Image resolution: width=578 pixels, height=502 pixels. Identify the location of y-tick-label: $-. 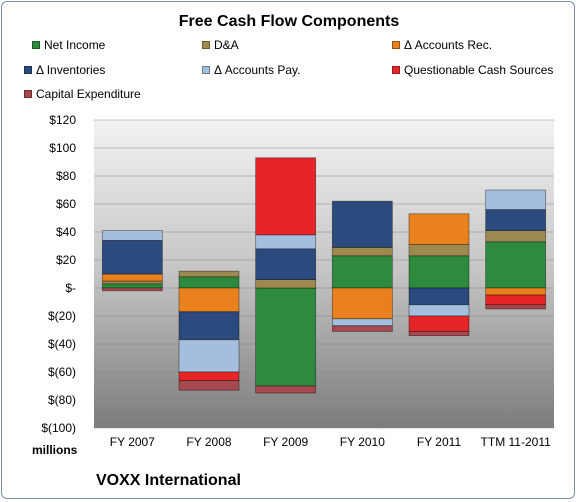
(70, 288).